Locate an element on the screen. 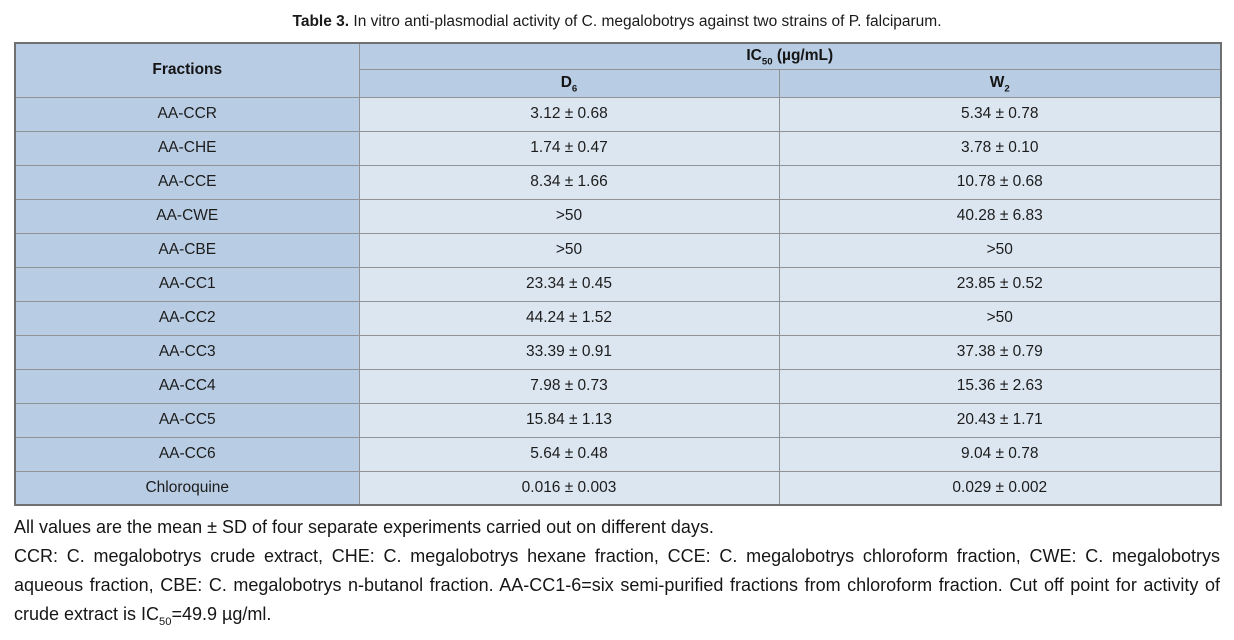 This screenshot has width=1234, height=640. table-row: AA-CC6 5.64 ± 0.48 9.04 ± 0.78 is located at coordinates (618, 454).